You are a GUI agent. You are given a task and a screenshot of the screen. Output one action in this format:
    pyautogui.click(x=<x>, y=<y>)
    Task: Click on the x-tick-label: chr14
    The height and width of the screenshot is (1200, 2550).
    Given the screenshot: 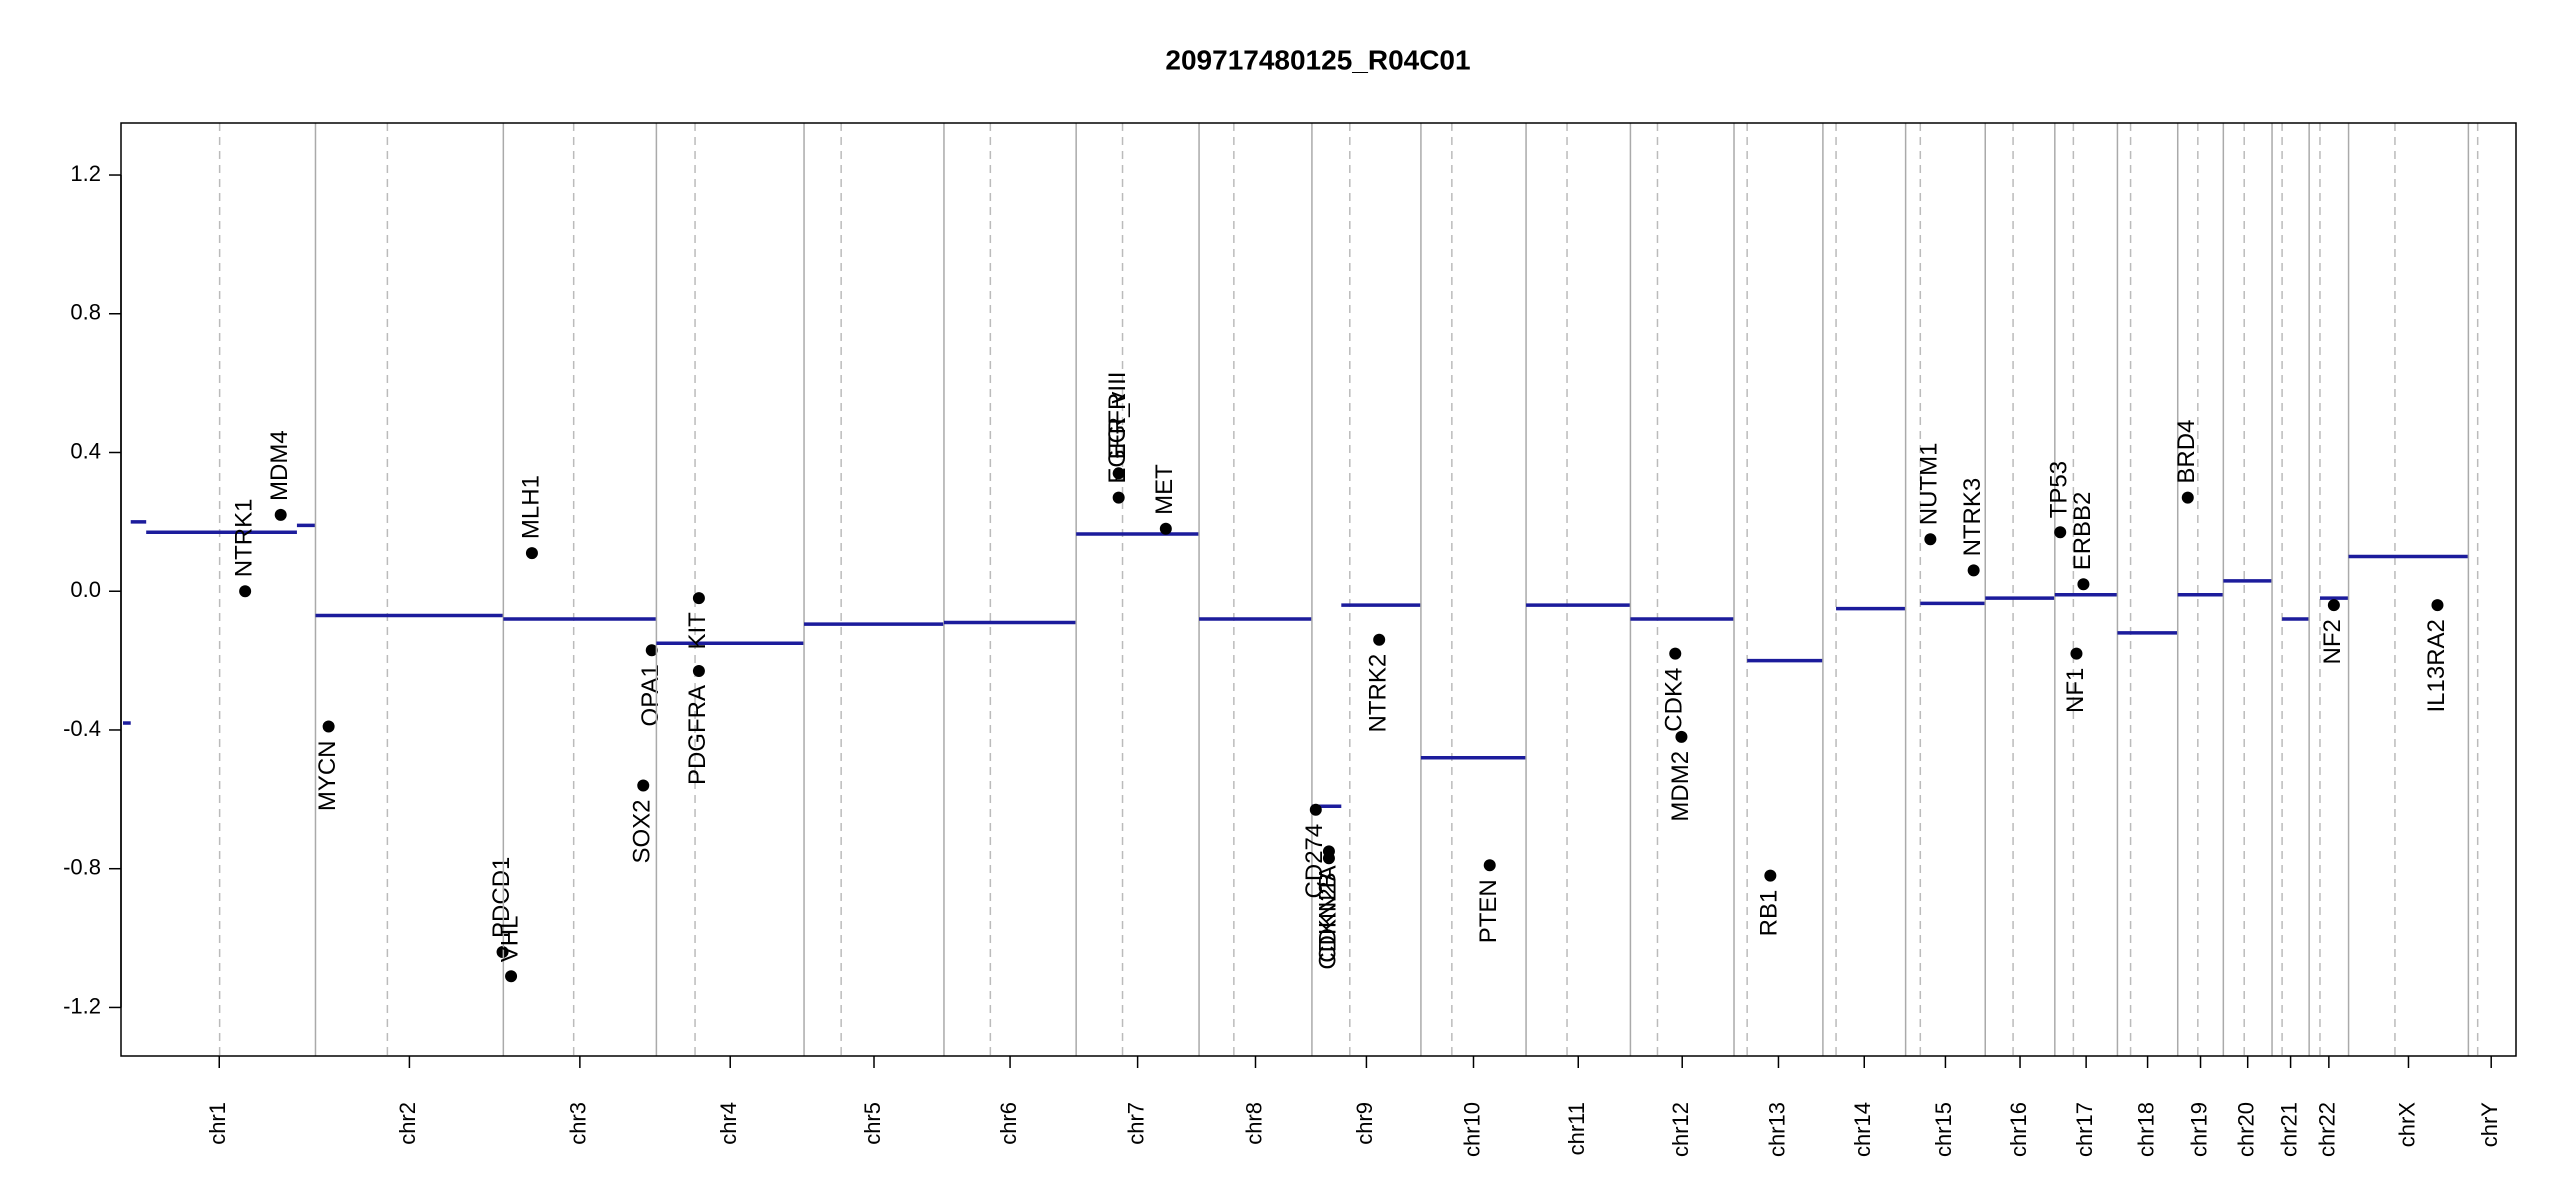 What is the action you would take?
    pyautogui.click(x=1862, y=1129)
    